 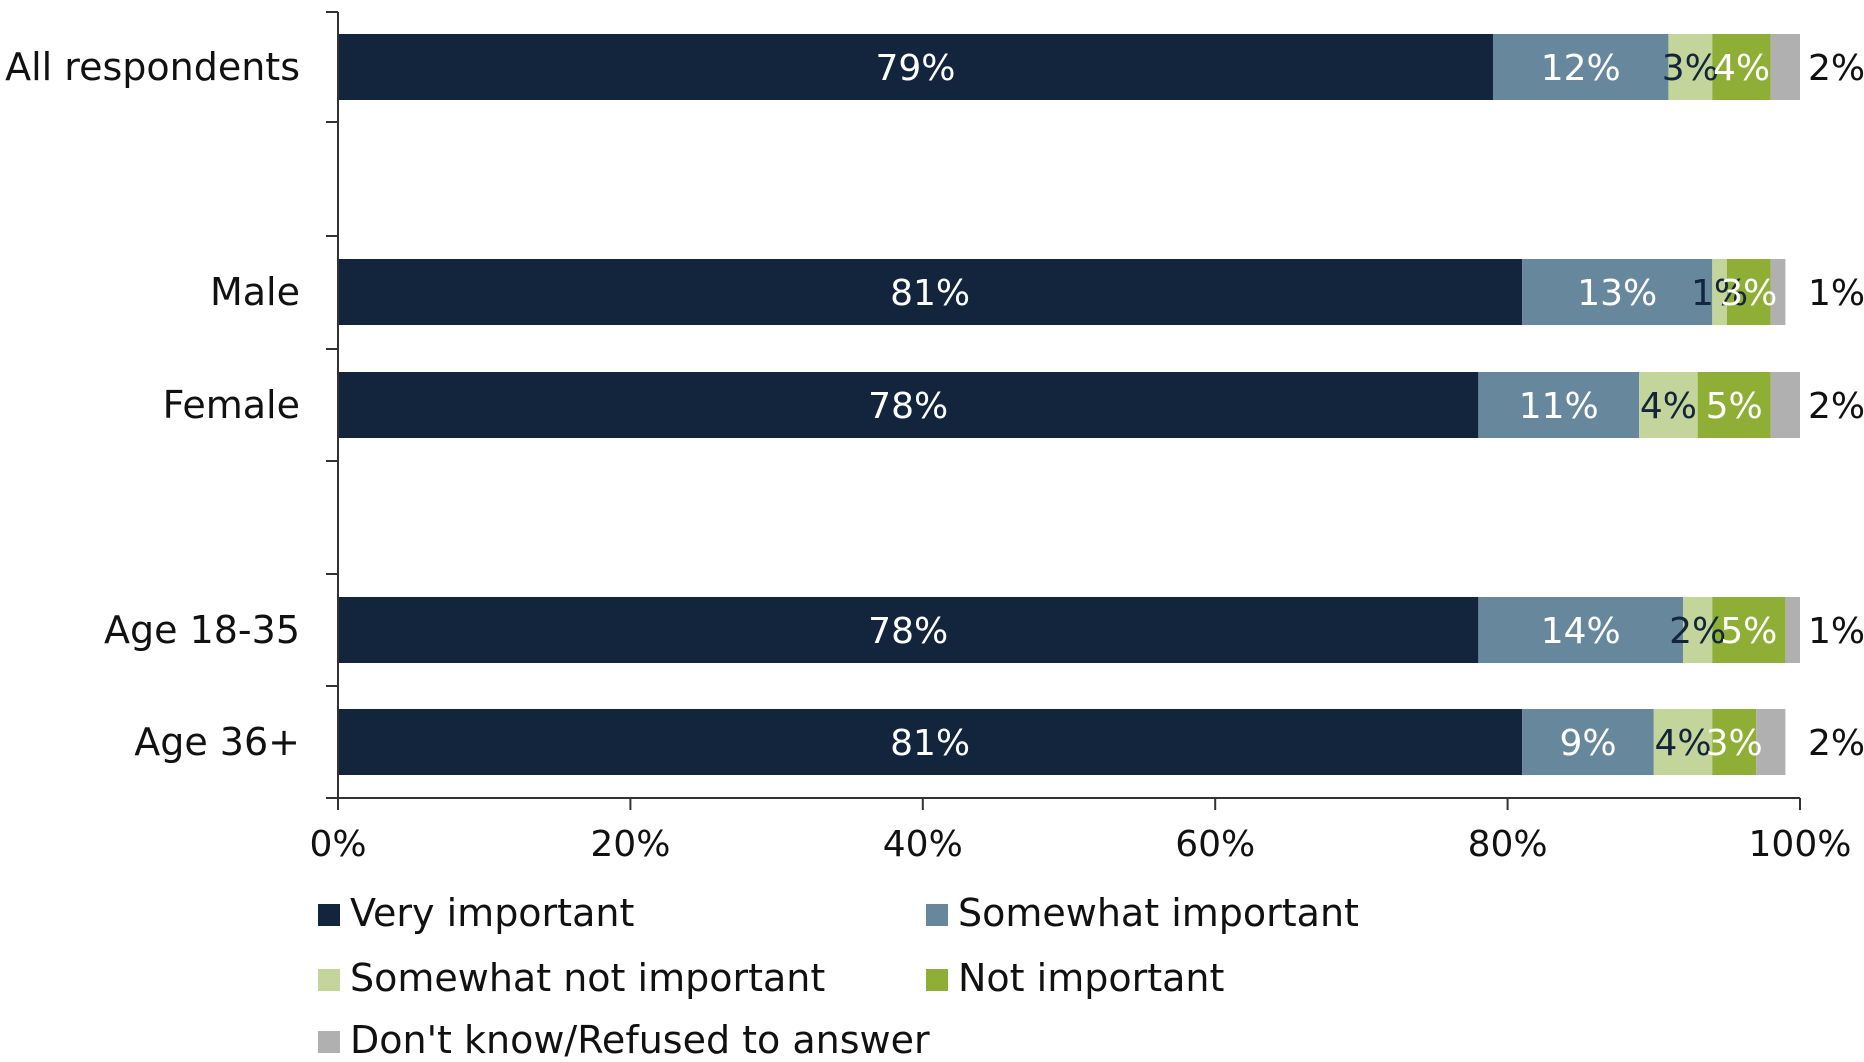 I want to click on bar-data-label: 79%, so click(x=915, y=68).